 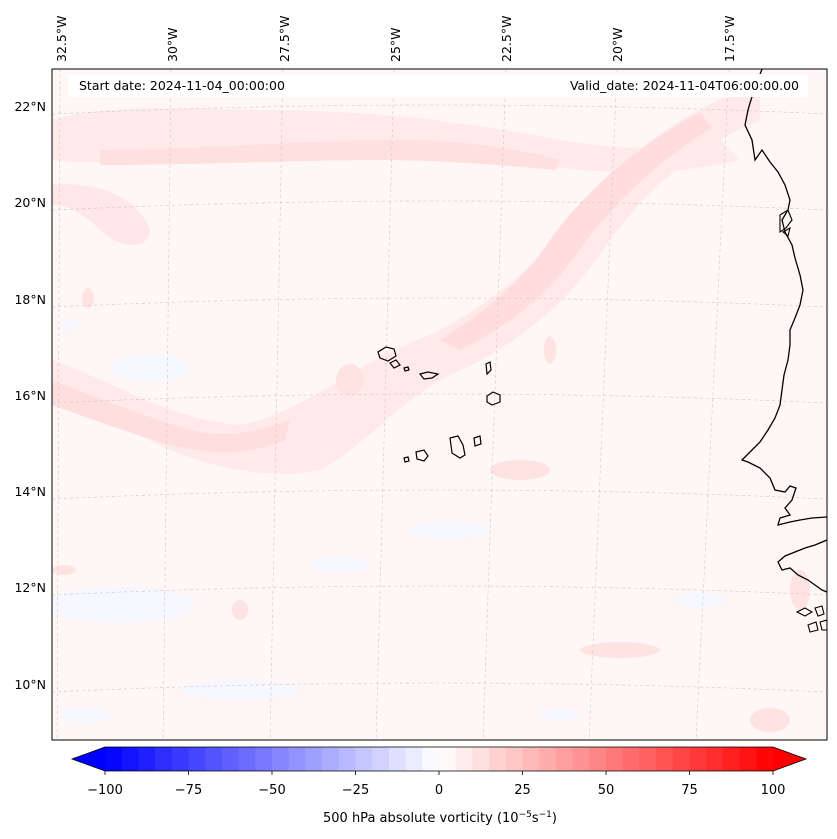 What do you see at coordinates (30, 106) in the screenshot?
I see `lat-label-22n: 22°N` at bounding box center [30, 106].